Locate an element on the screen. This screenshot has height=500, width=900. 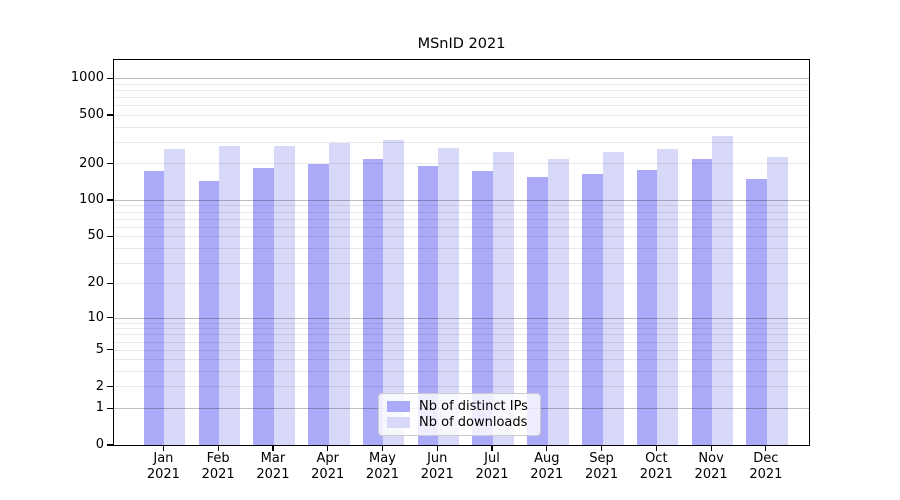
y-axis-tick-label: 1000 is located at coordinates (87, 78).